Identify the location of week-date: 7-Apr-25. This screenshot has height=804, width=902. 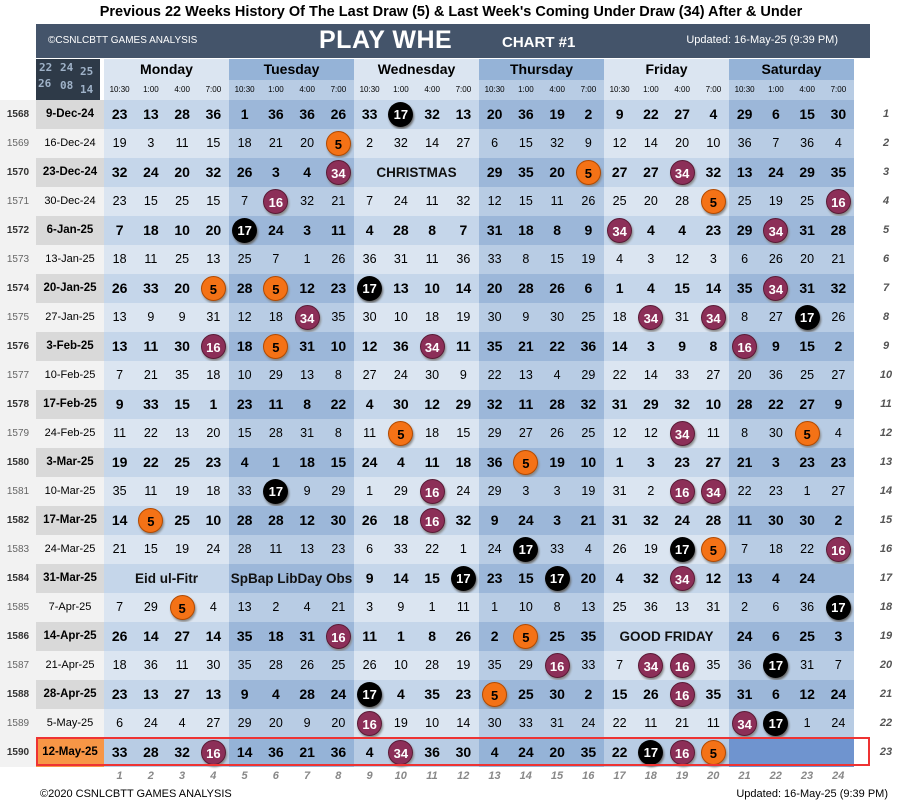
(70, 607).